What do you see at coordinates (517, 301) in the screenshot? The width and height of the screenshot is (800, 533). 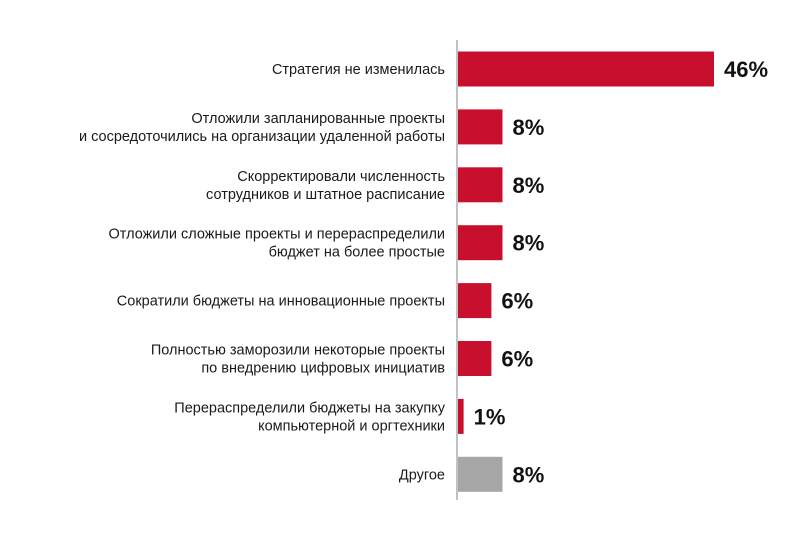 I see `value-label-4: 6%` at bounding box center [517, 301].